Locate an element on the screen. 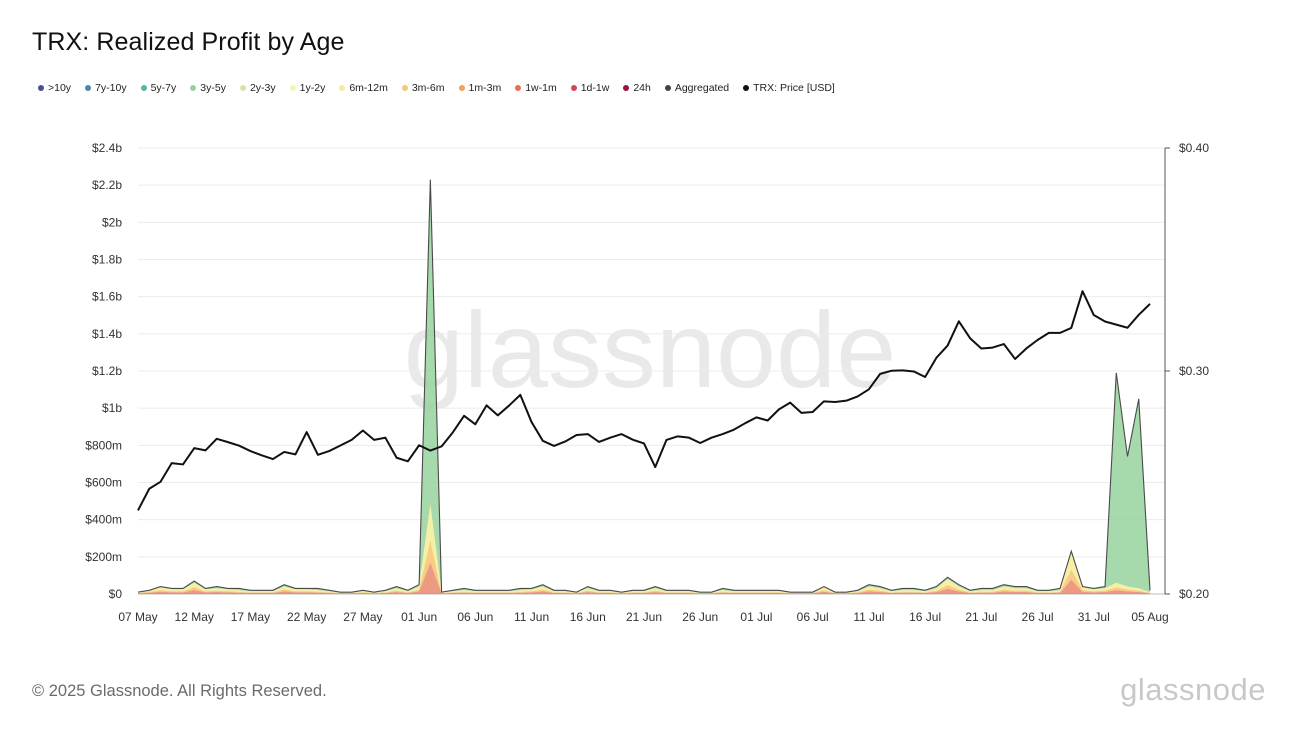 This screenshot has width=1300, height=731. legend-item: 7y-10y is located at coordinates (106, 88).